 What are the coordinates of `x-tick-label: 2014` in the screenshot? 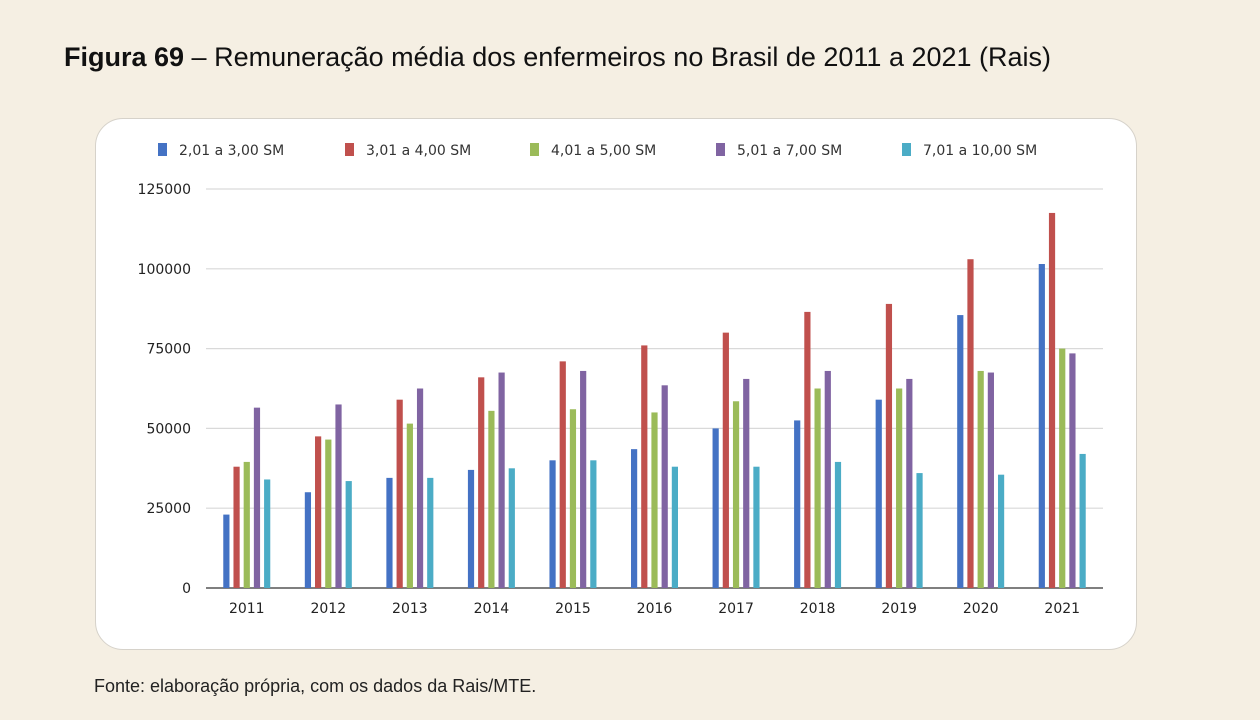 It's located at (492, 609).